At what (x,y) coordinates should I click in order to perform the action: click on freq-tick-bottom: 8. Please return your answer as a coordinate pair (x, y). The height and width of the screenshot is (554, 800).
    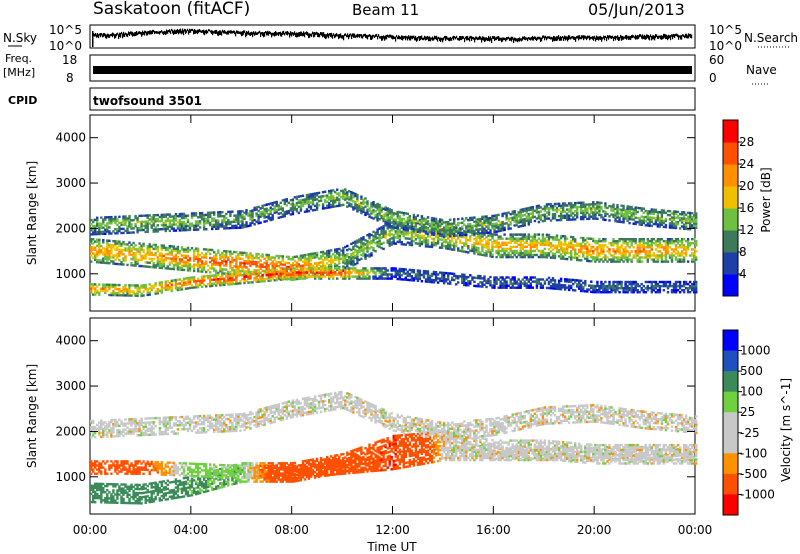
    Looking at the image, I should click on (70, 78).